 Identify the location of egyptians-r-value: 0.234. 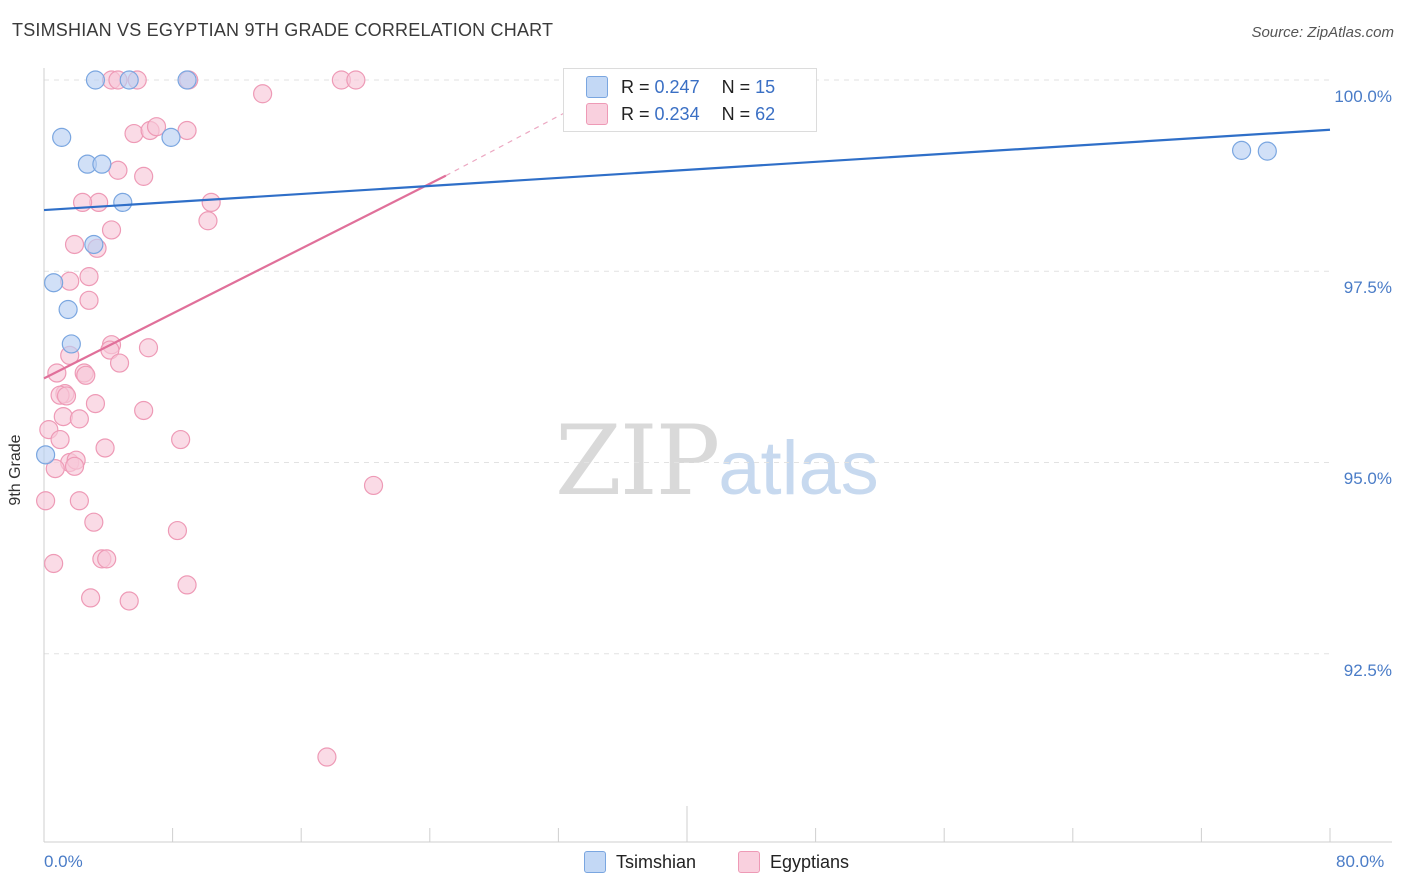
(677, 113).